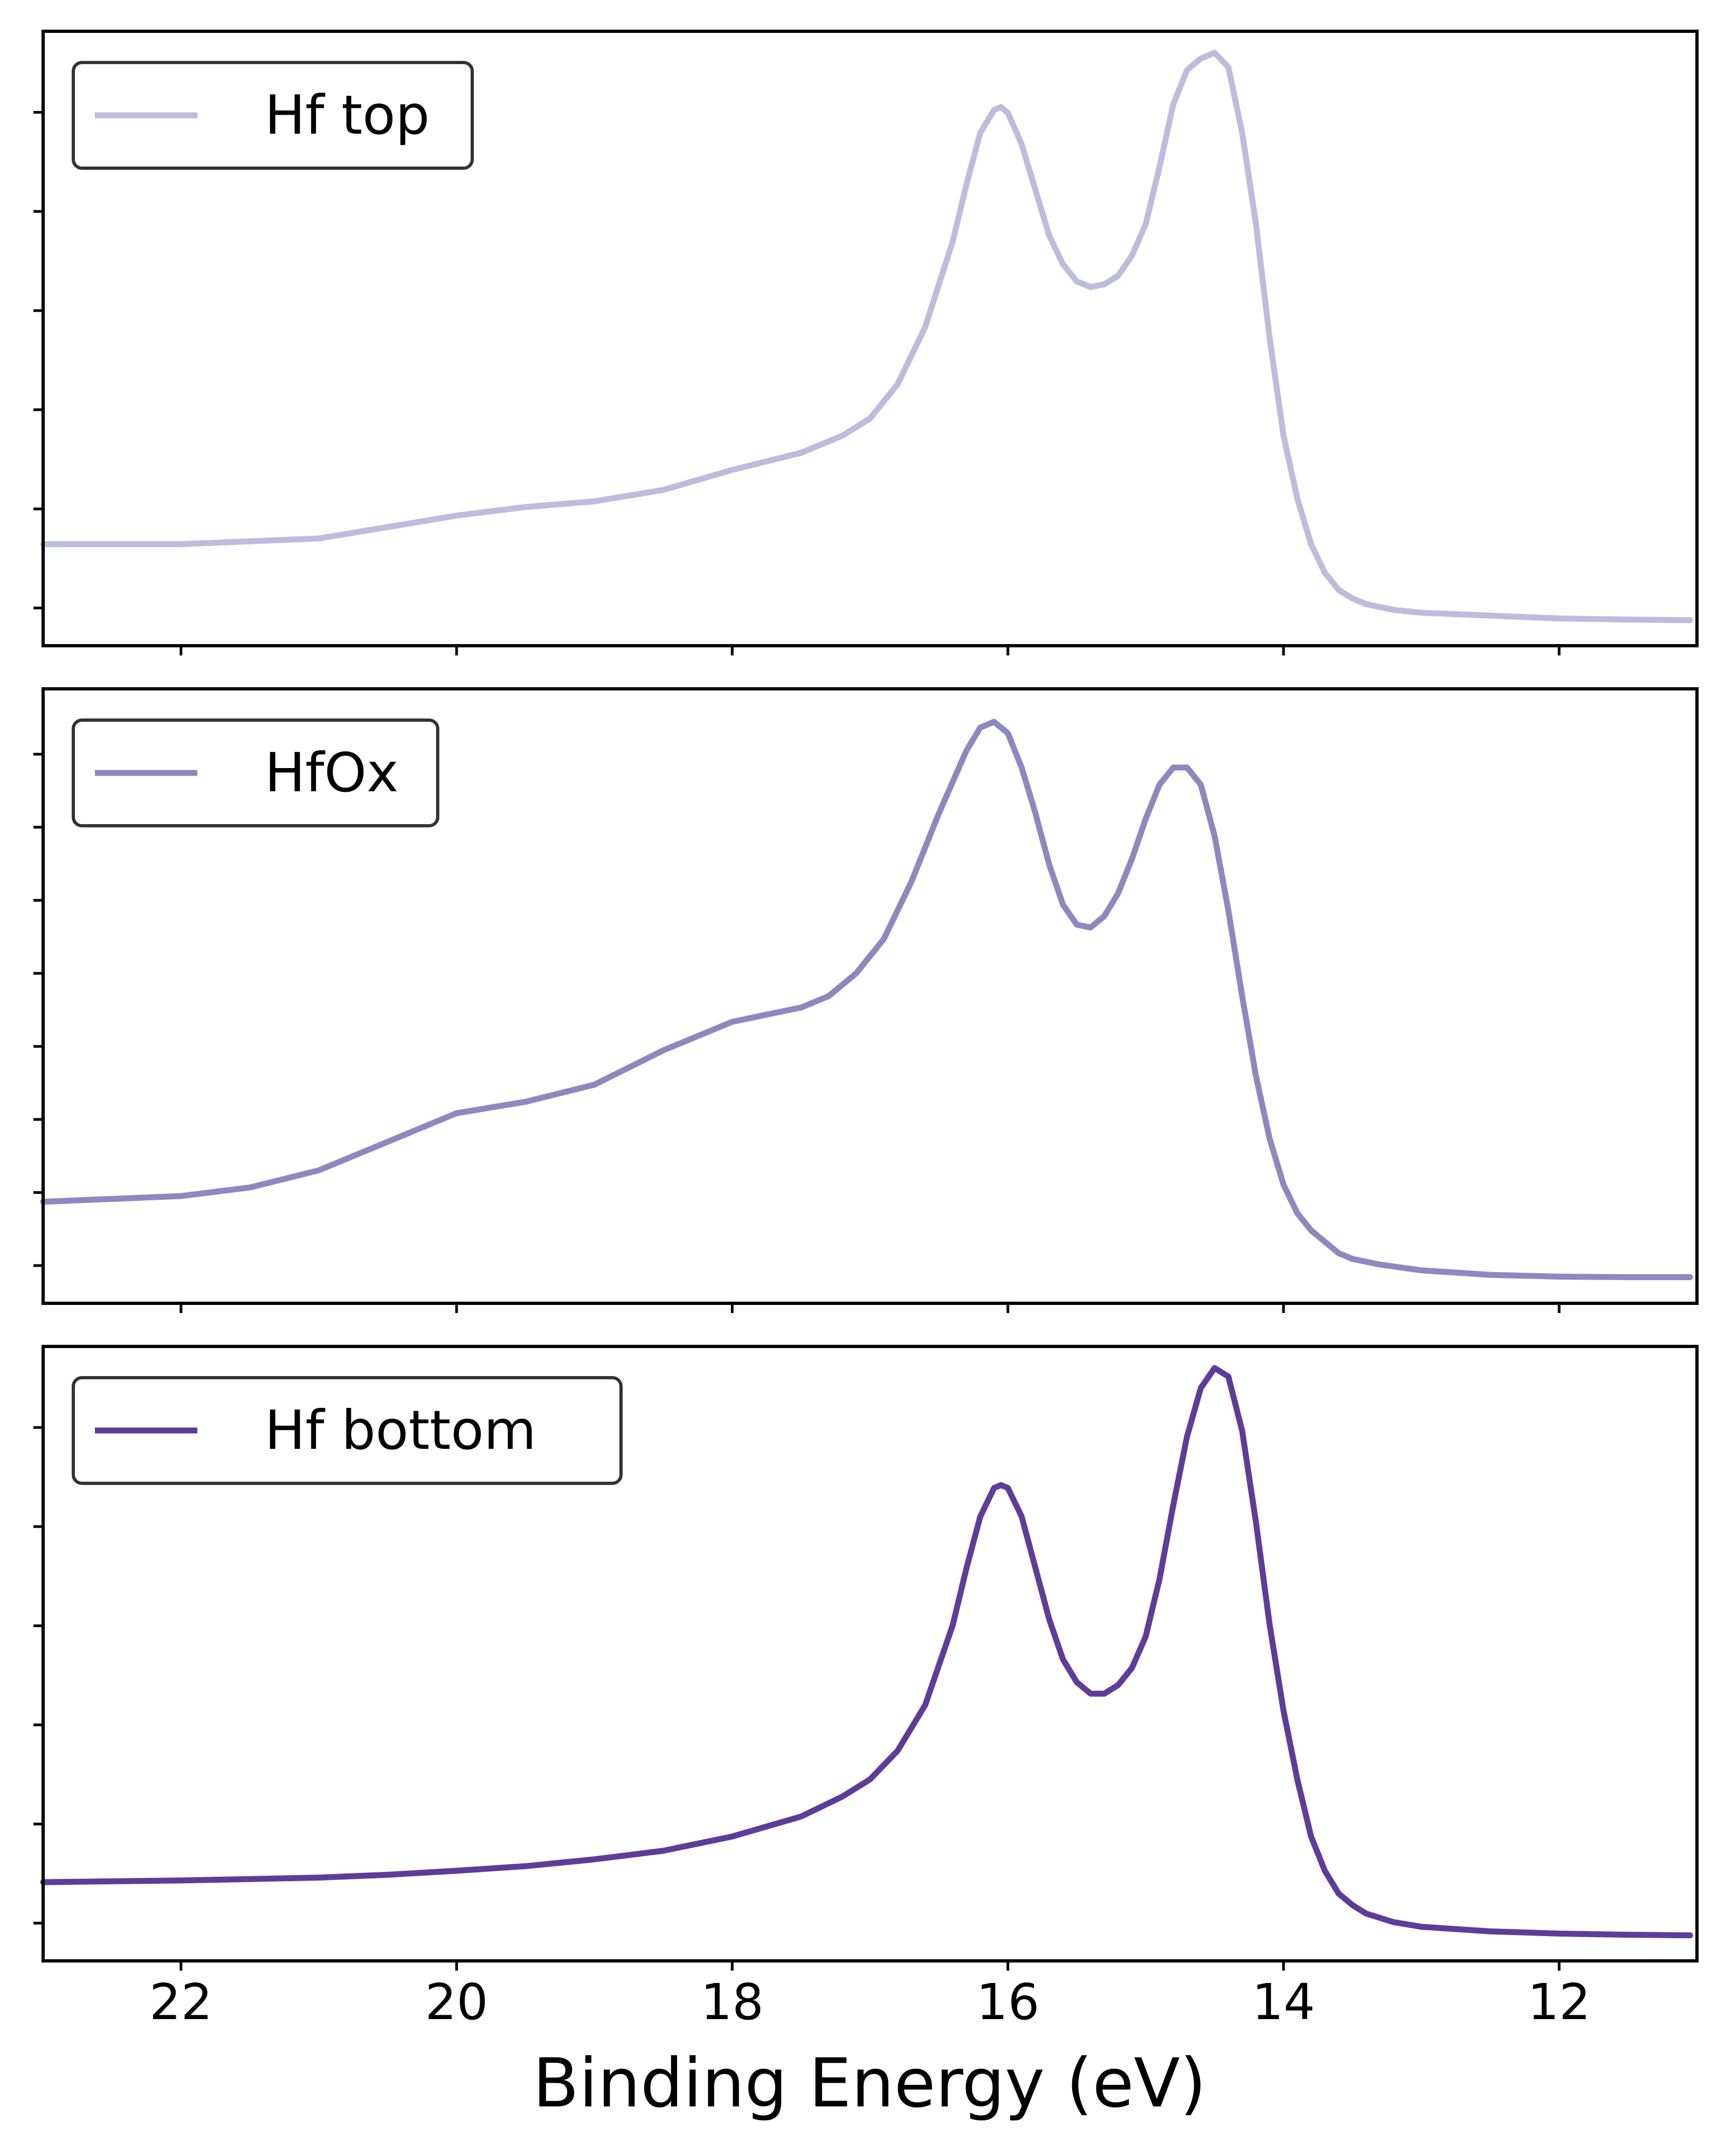  Describe the element at coordinates (347, 115) in the screenshot. I see `legend-label-1: Hf top` at that location.